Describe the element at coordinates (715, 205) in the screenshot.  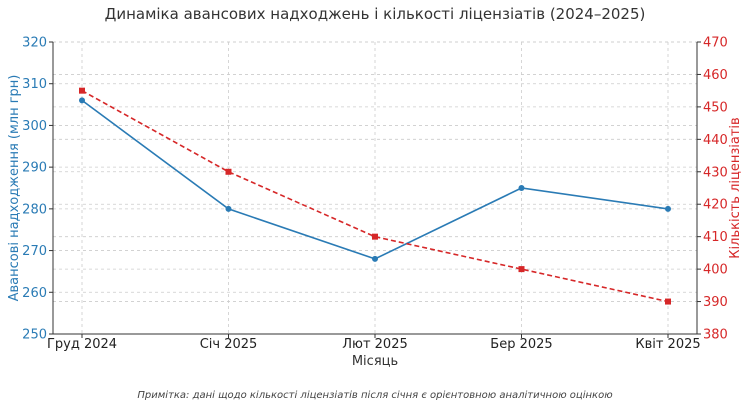
I see `y-right-tick-label: 420` at that location.